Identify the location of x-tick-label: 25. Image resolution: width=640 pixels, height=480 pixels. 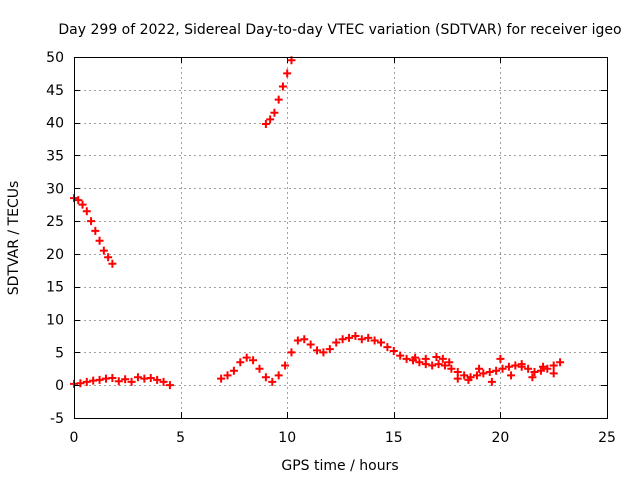
(607, 438).